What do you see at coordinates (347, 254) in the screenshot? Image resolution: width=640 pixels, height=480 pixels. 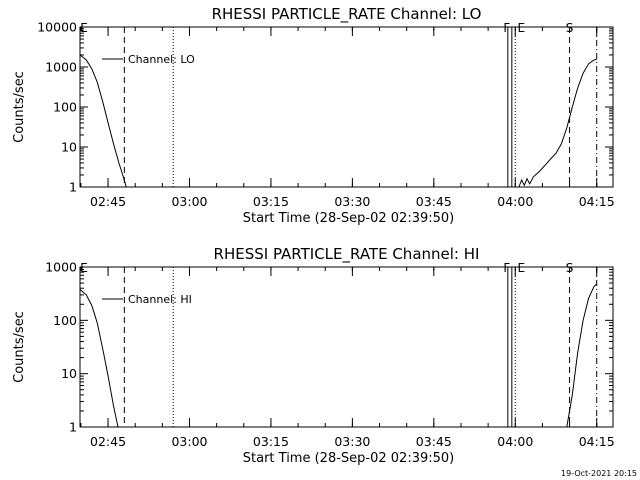 I see `chart-title: RHESSI PARTICLE_RATE Channel: HI` at bounding box center [347, 254].